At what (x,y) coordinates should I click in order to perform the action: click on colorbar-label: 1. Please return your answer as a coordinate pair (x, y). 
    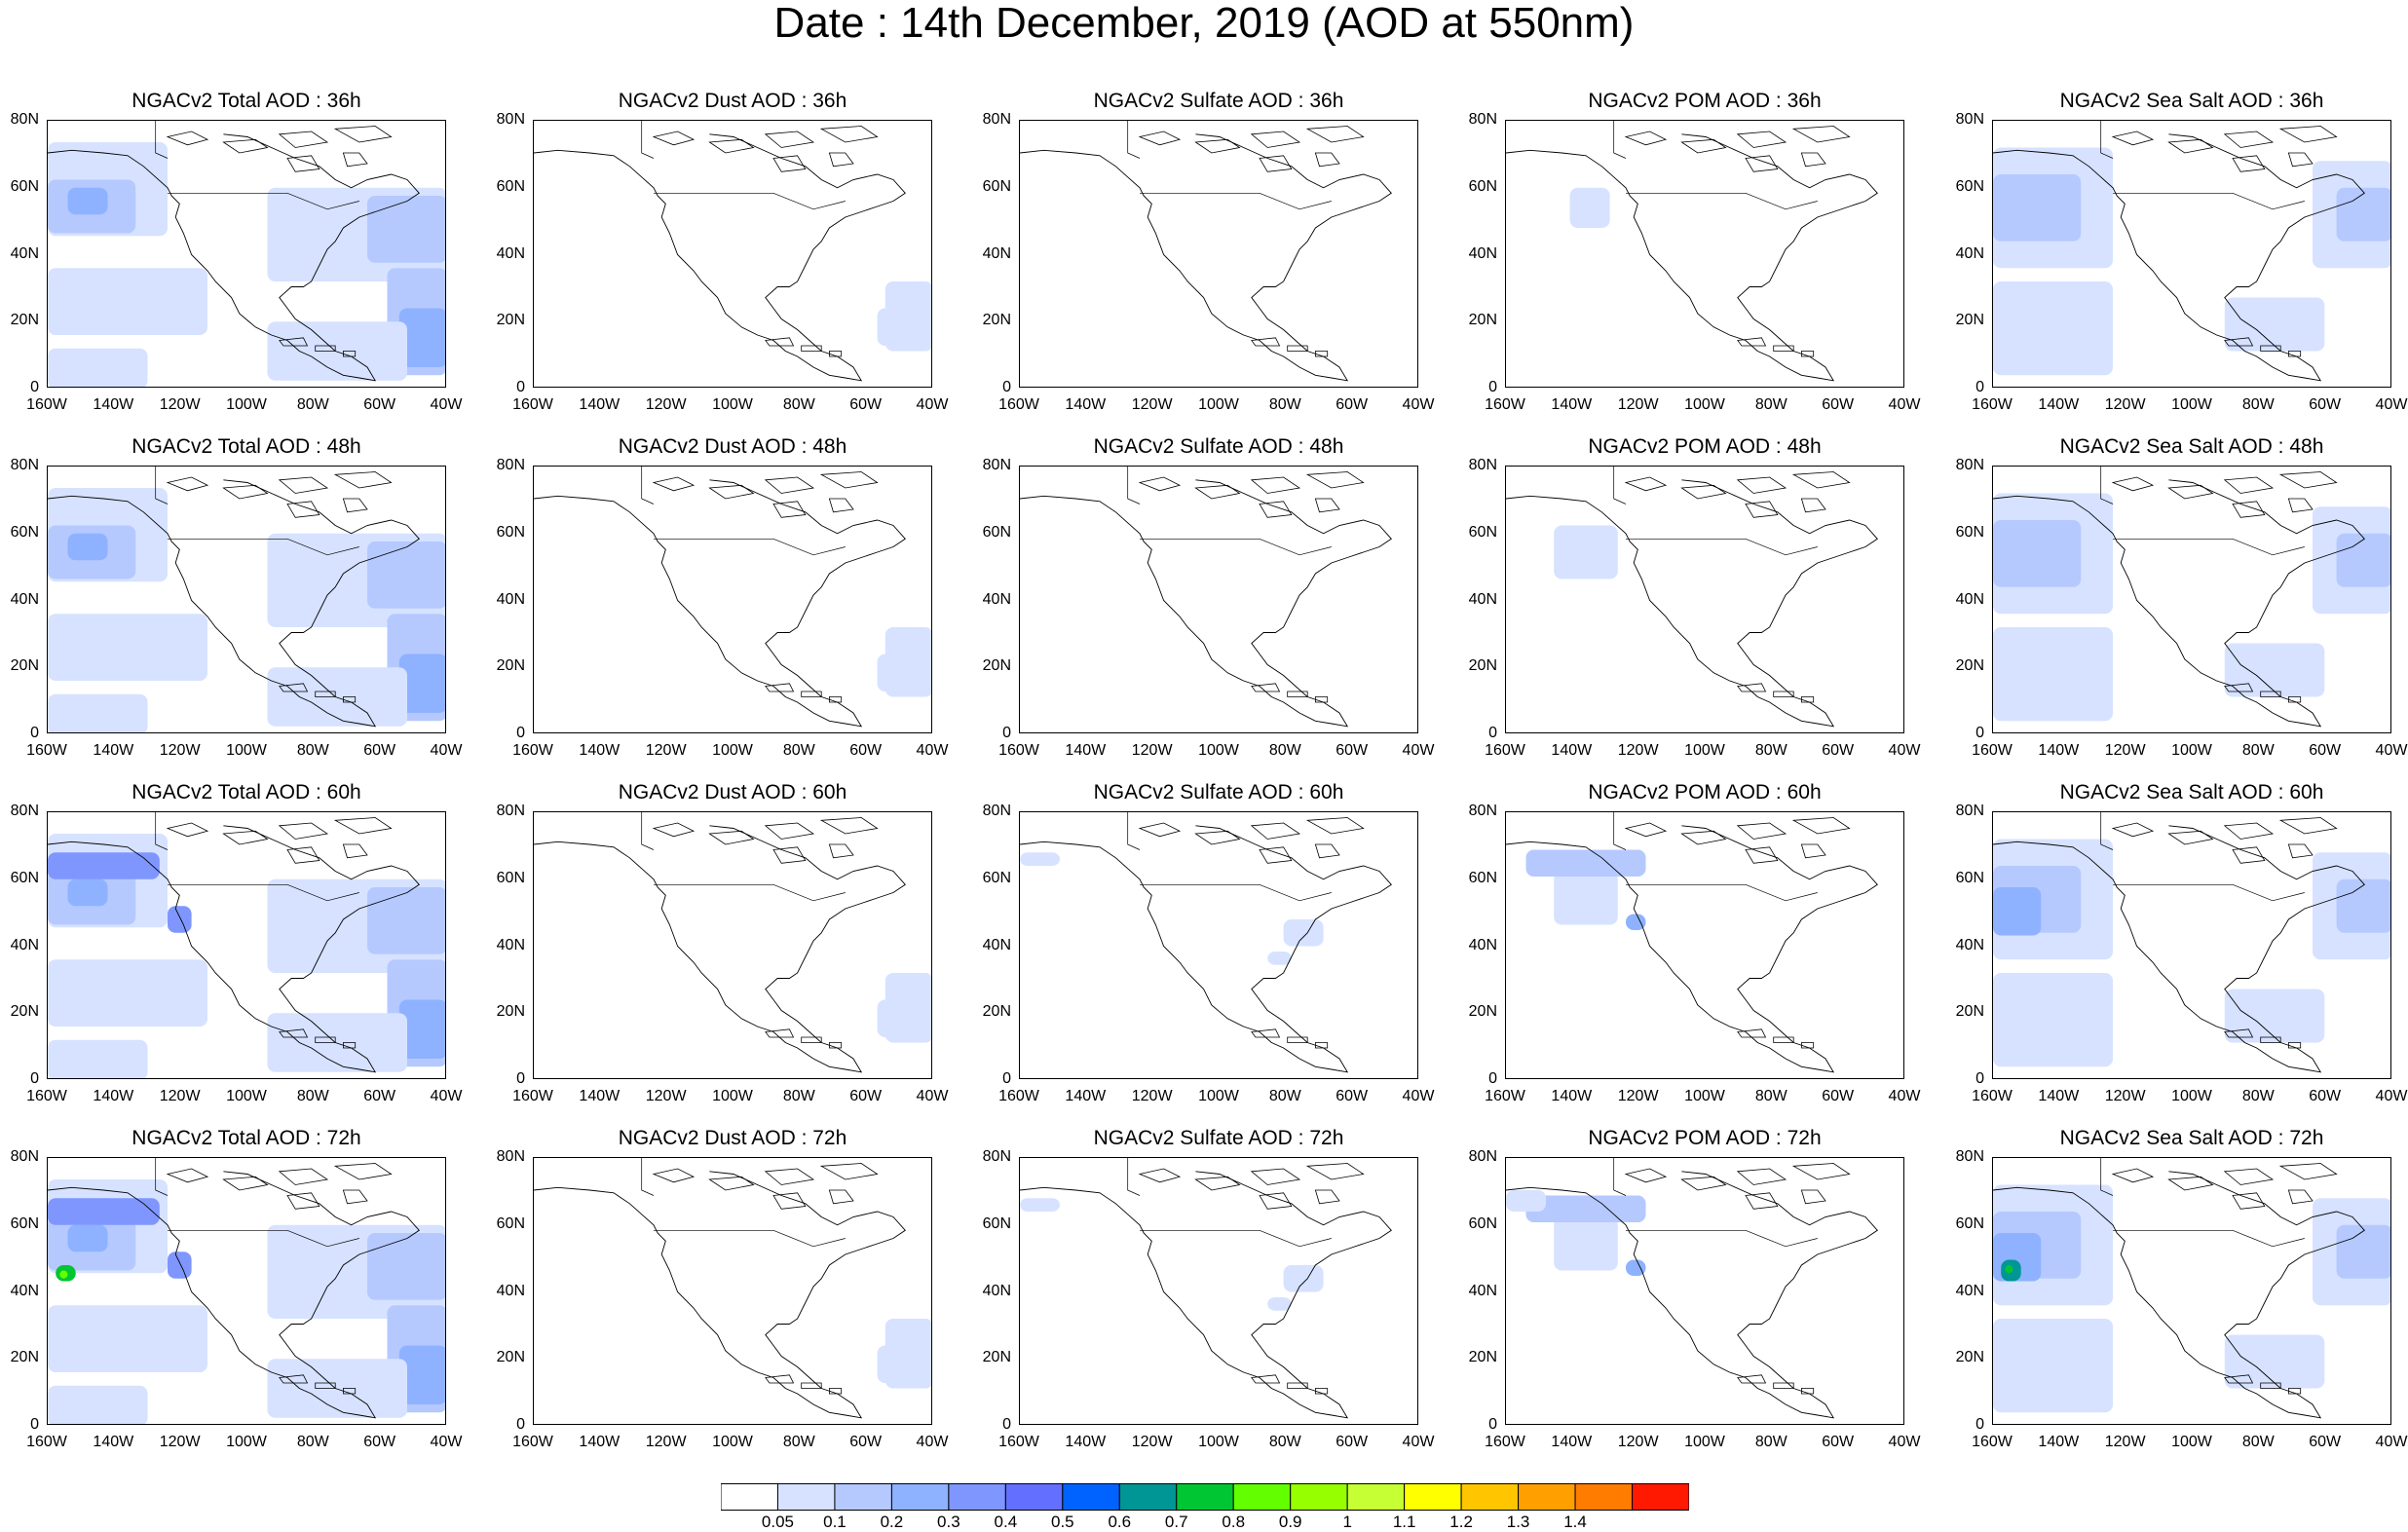
    Looking at the image, I should click on (1347, 1522).